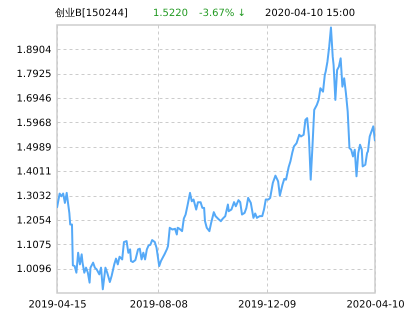 The height and width of the screenshot is (330, 415). What do you see at coordinates (34, 123) in the screenshot?
I see `y-tick-label: 1.5968` at bounding box center [34, 123].